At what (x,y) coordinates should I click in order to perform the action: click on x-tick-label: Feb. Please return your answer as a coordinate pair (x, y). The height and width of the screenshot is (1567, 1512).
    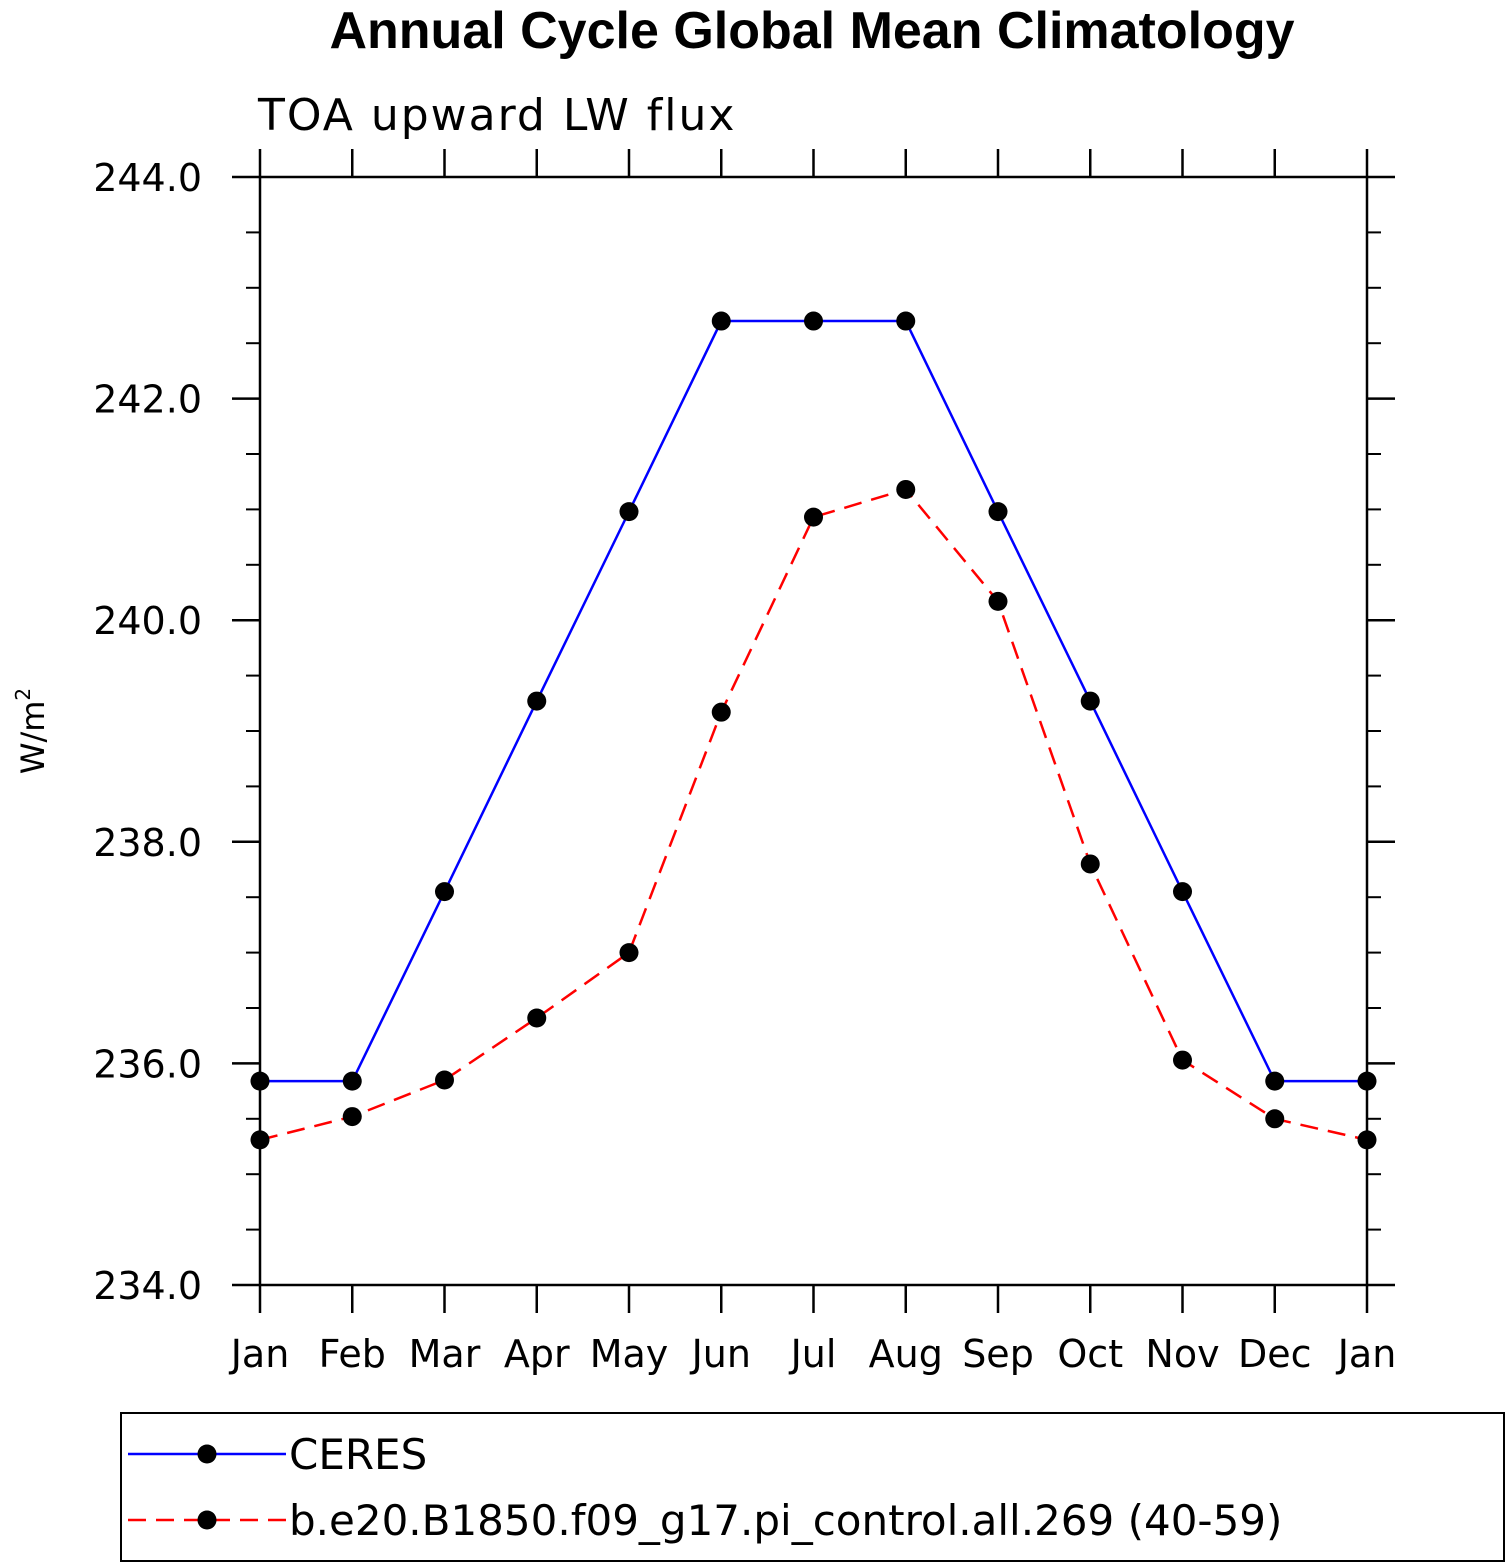
    Looking at the image, I should click on (352, 1354).